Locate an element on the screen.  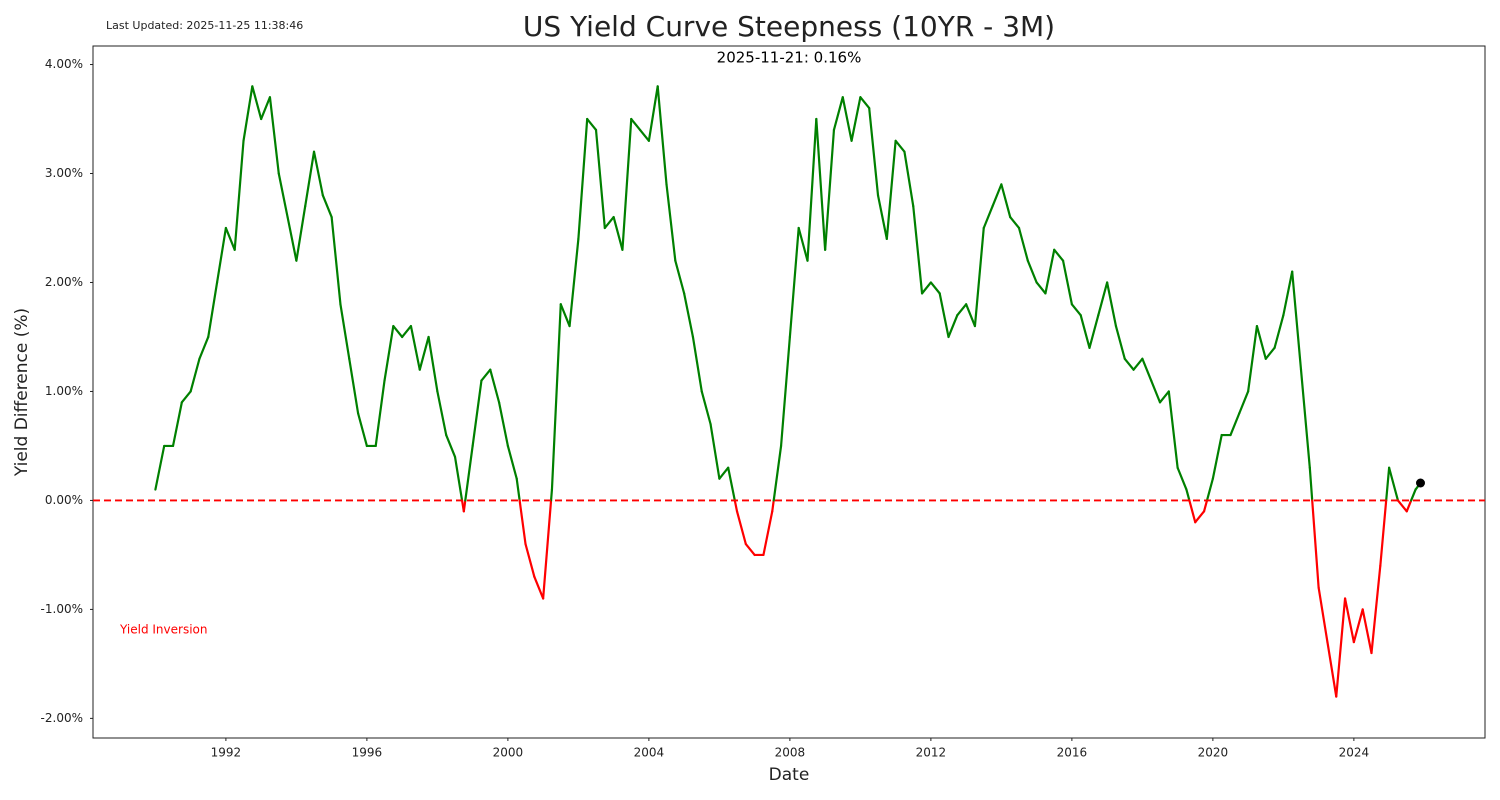
y-tick-label: 0.00% is located at coordinates (64, 500).